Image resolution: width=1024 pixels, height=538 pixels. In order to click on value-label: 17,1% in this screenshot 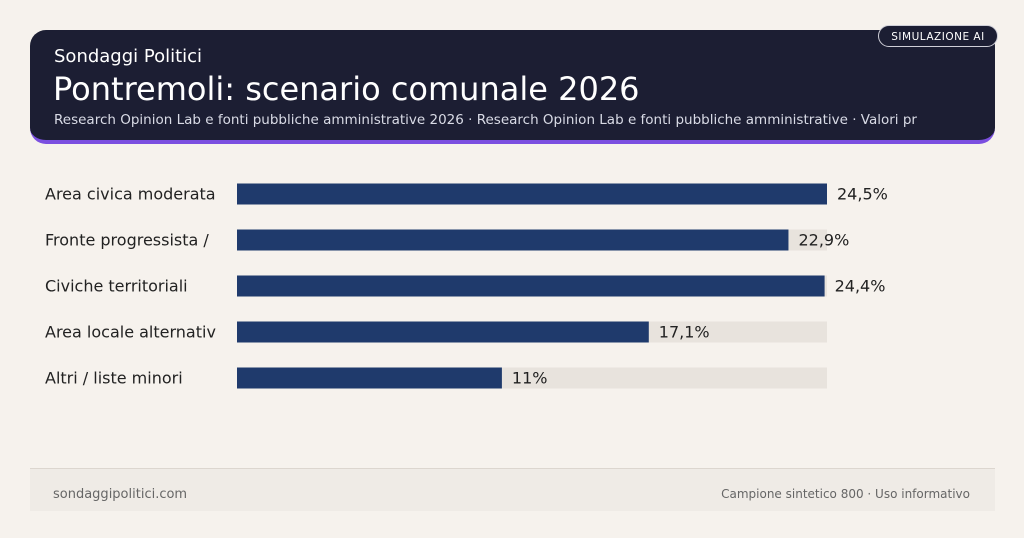, I will do `click(684, 332)`.